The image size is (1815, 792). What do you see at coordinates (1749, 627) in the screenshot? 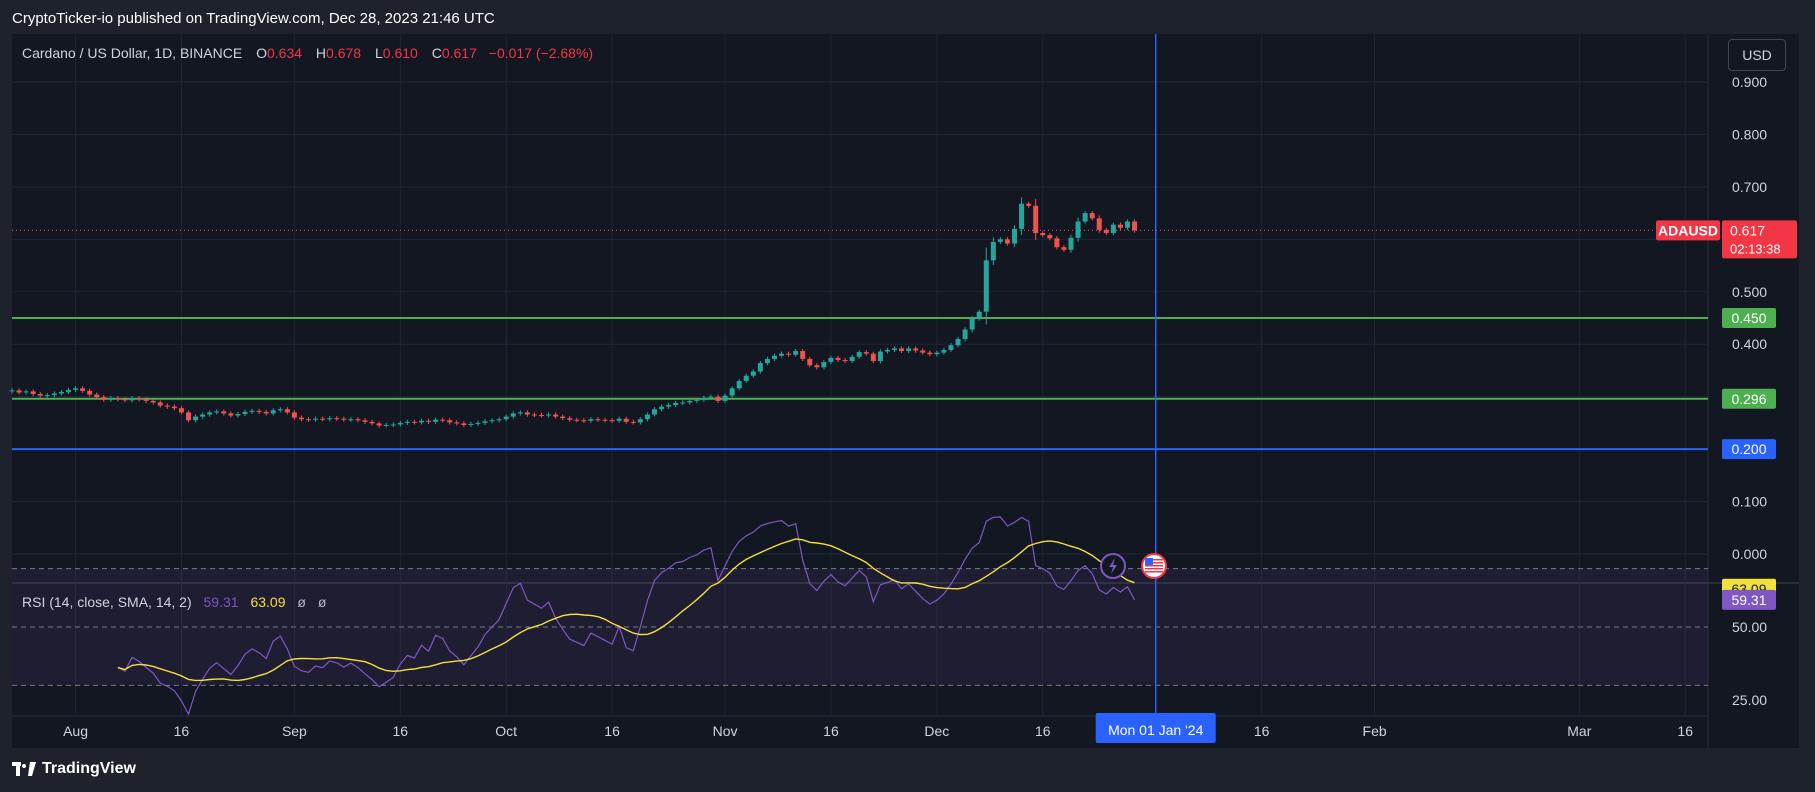
I see `rsi-tick-label: 50.00` at bounding box center [1749, 627].